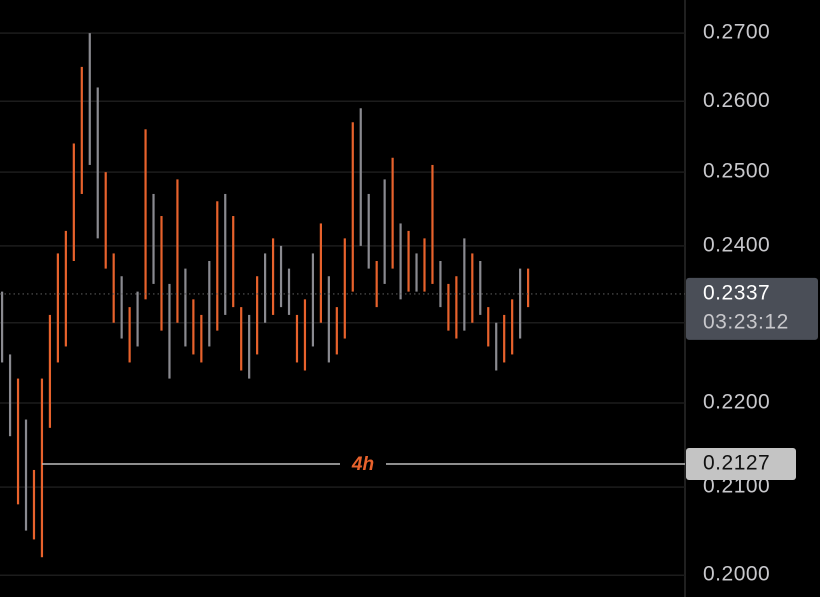 This screenshot has height=597, width=820. Describe the element at coordinates (736, 171) in the screenshot. I see `y-tick-label: 0.2500` at that location.